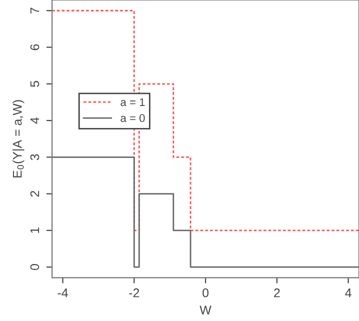 The height and width of the screenshot is (321, 359). What do you see at coordinates (132, 102) in the screenshot?
I see `legend-label: a = 1` at bounding box center [132, 102].